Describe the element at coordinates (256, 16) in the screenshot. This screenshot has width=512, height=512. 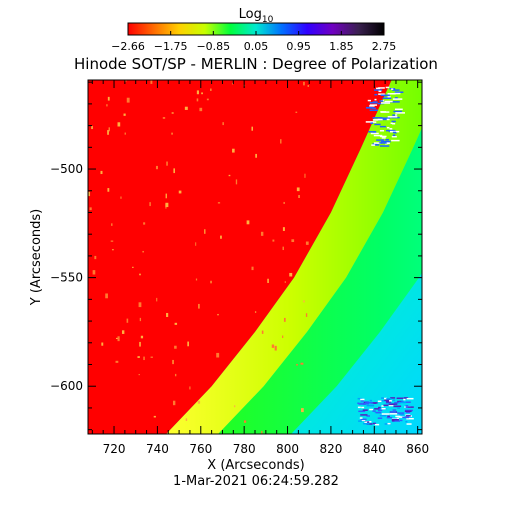
I see `colorbar-label: Log10` at that location.